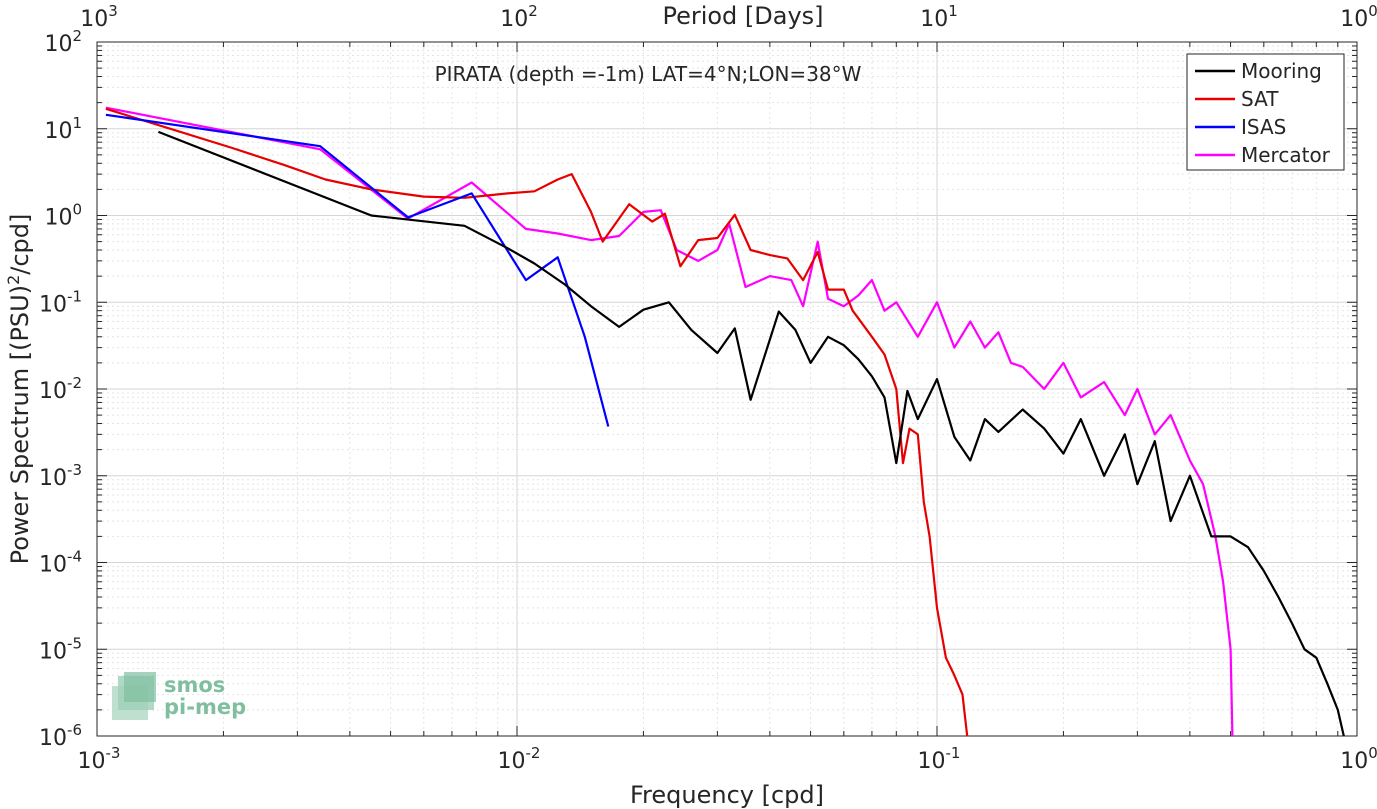  I want to click on legend-label-isas: ISAS, so click(1263, 127).